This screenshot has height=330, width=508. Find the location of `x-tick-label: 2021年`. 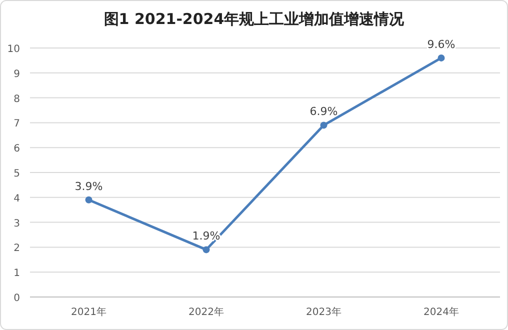

x-tick-label: 2021年 is located at coordinates (88, 312).